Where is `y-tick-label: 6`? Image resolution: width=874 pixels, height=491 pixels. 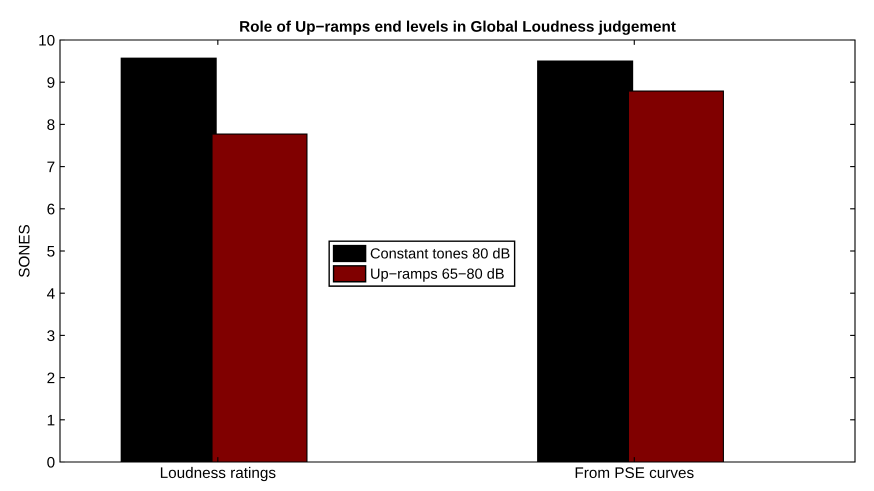
y-tick-label: 6 is located at coordinates (50, 209).